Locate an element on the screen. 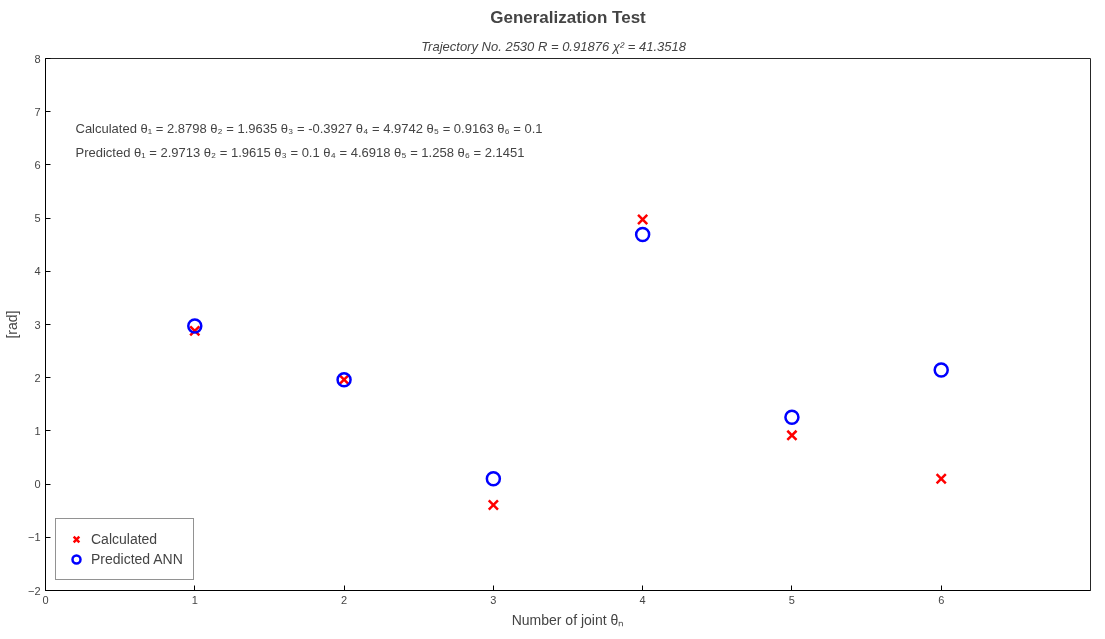 The height and width of the screenshot is (639, 1105). y-tick-label: 0 is located at coordinates (37, 484).